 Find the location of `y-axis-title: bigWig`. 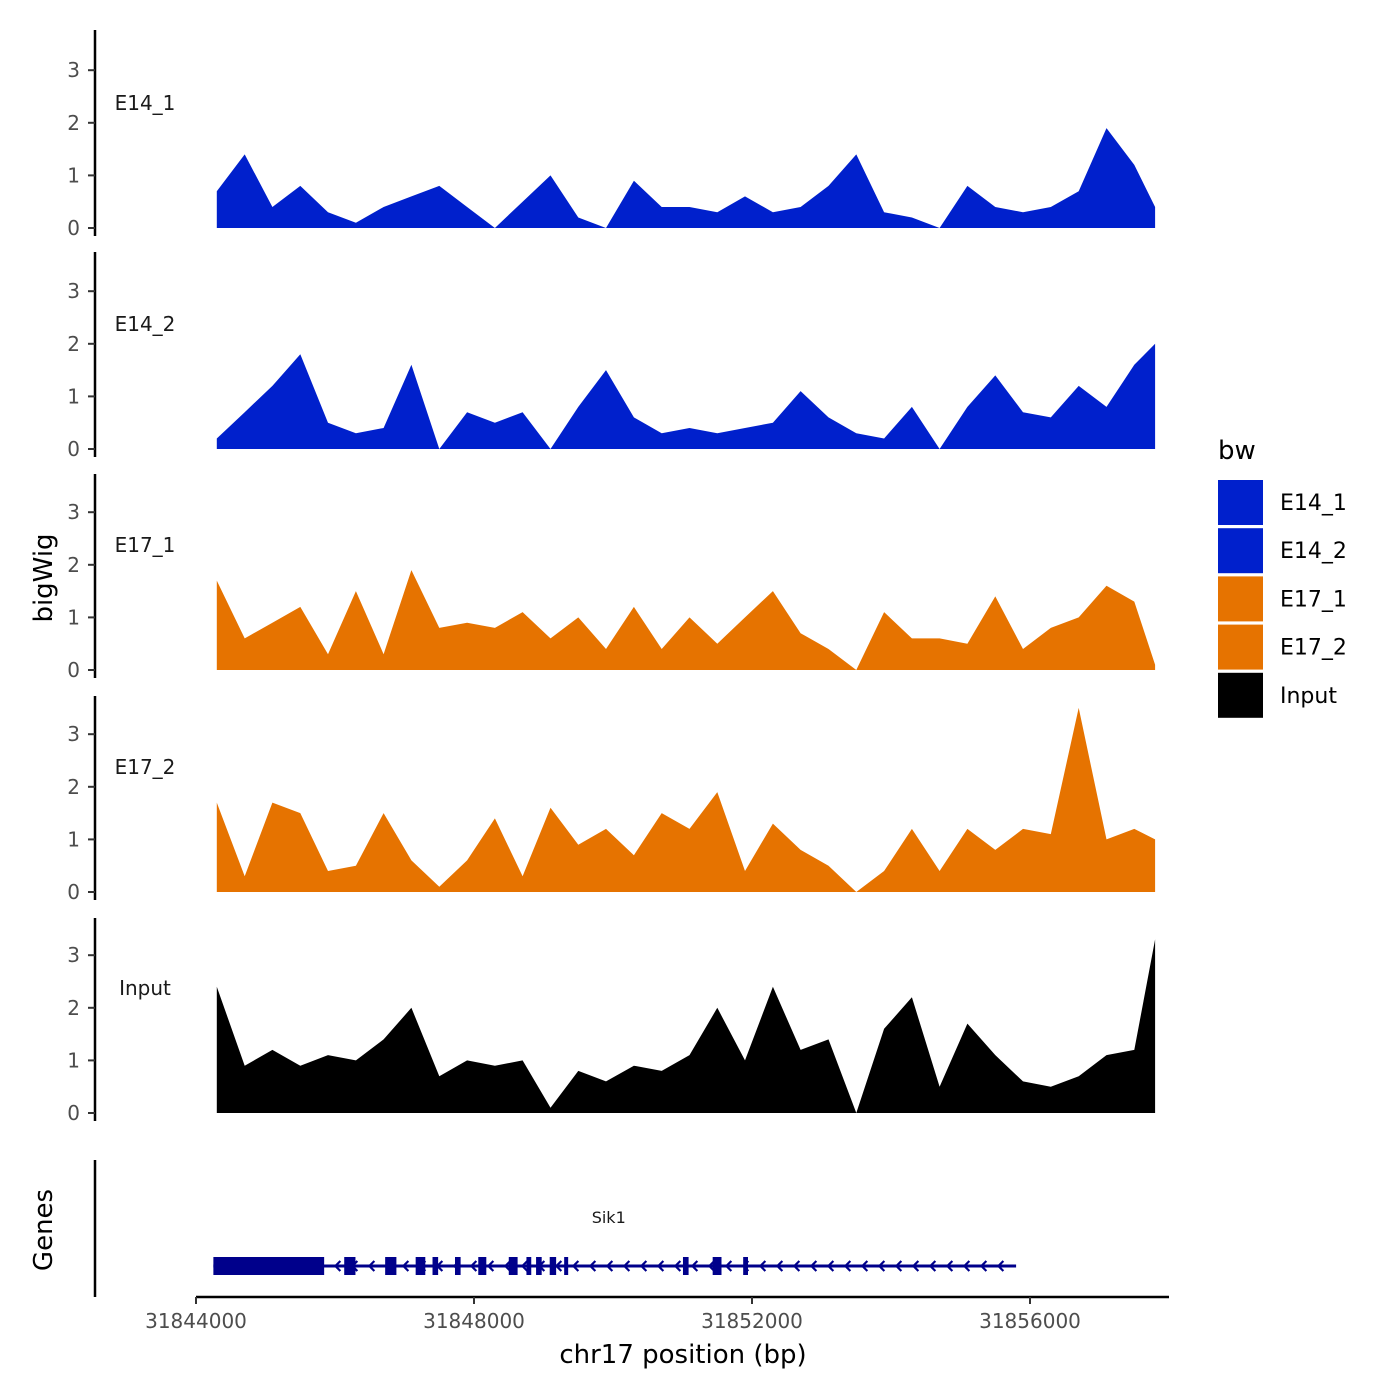

y-axis-title: bigWig is located at coordinates (44, 577).